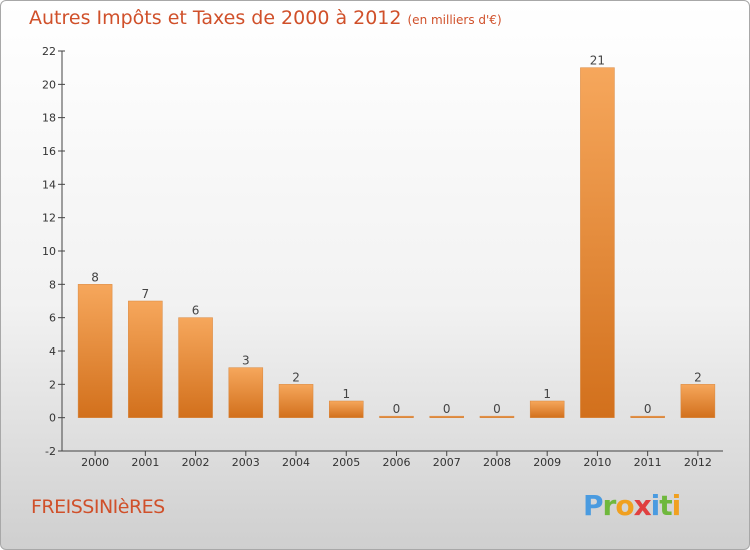 Image resolution: width=750 pixels, height=550 pixels. What do you see at coordinates (624, 505) in the screenshot?
I see `logo-letter: o` at bounding box center [624, 505].